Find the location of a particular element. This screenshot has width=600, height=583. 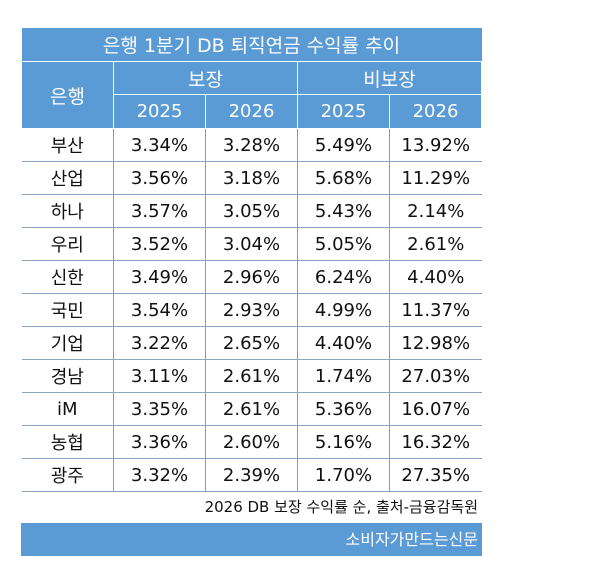

value-cell: 3.04% is located at coordinates (251, 244).